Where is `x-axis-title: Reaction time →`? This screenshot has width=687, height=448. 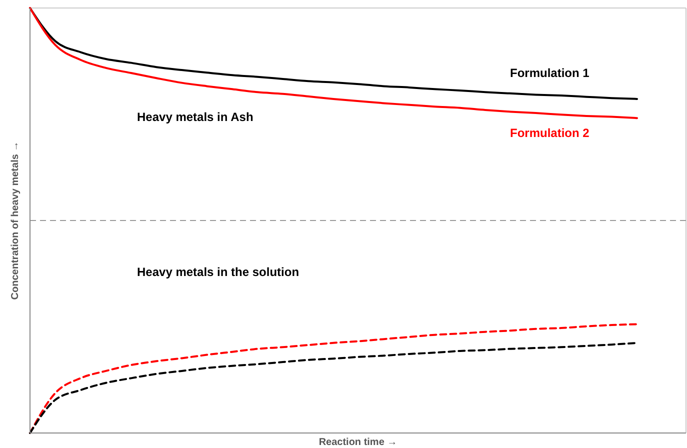 x-axis-title: Reaction time → is located at coordinates (358, 442).